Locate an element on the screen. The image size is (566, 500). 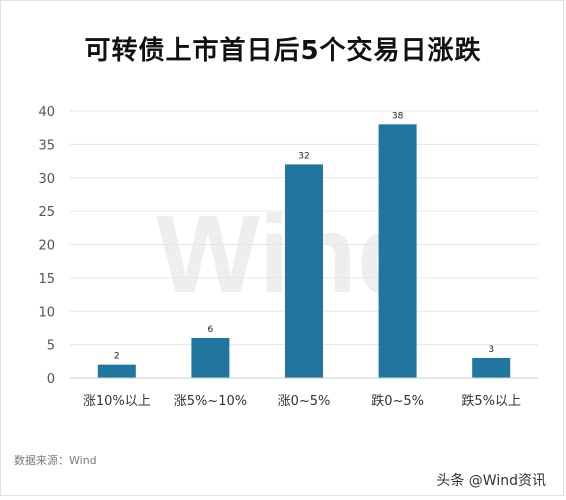
x-tick-label: 跌5%以上 is located at coordinates (491, 401).